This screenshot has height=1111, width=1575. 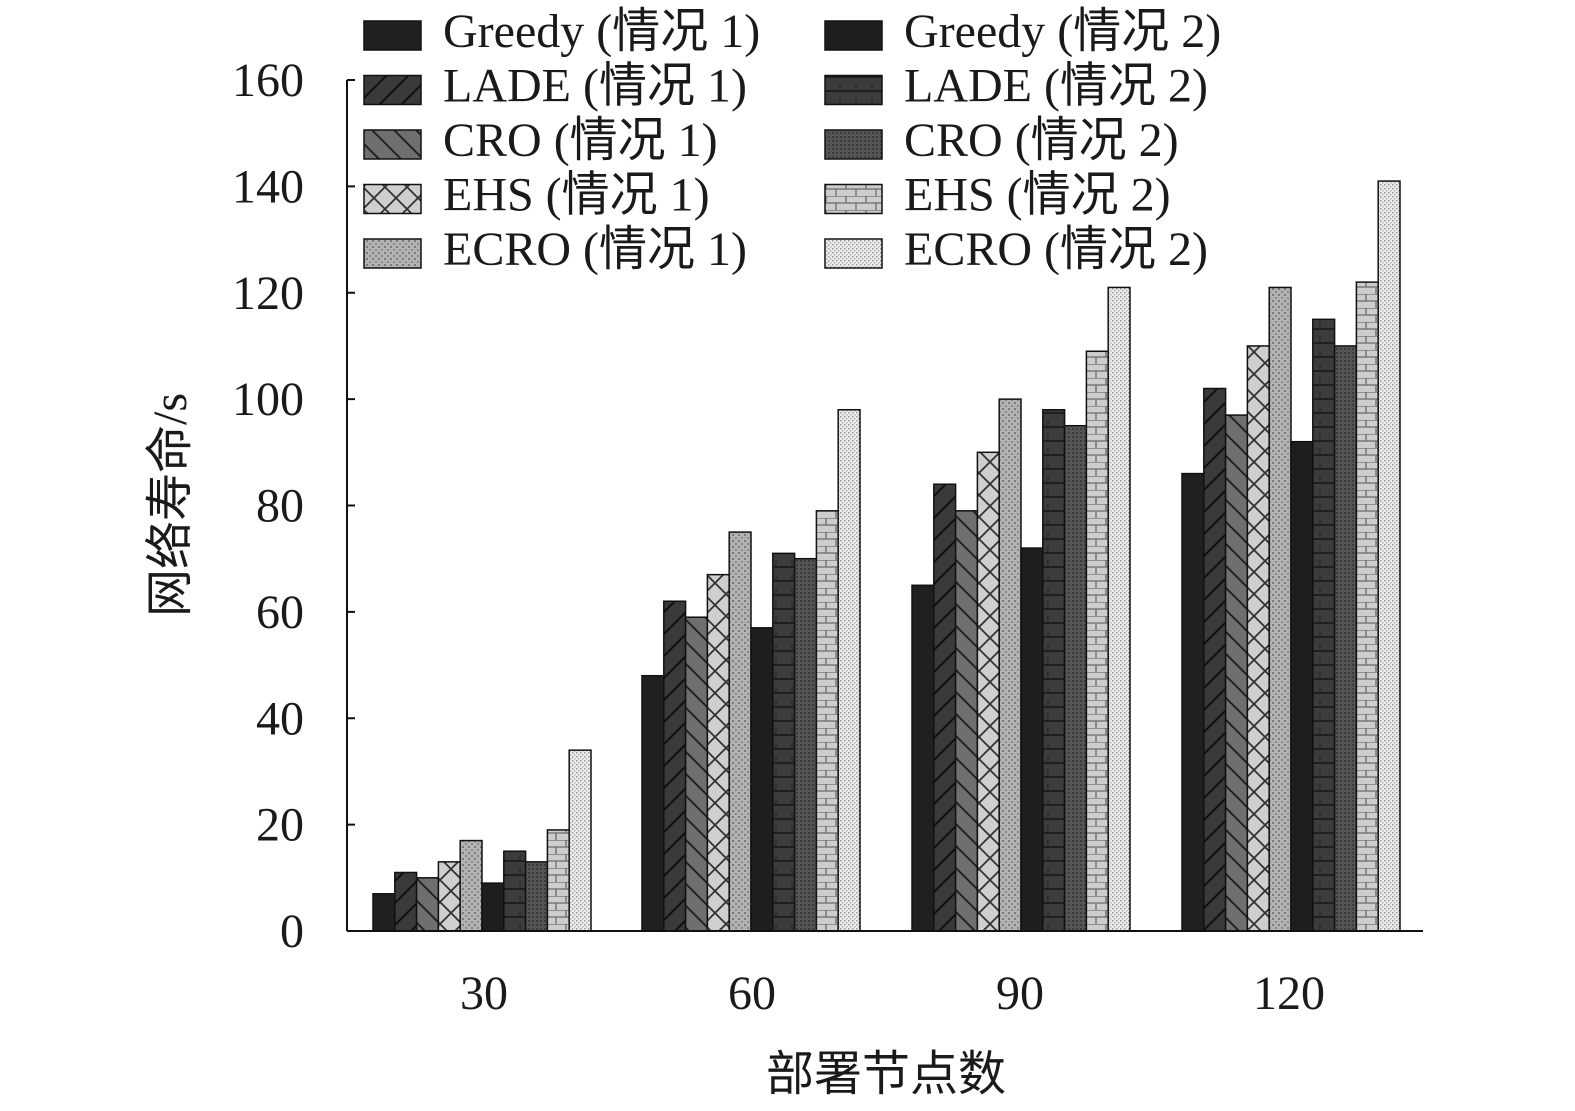 What do you see at coordinates (484, 993) in the screenshot?
I see `x-tick-label-30: 30` at bounding box center [484, 993].